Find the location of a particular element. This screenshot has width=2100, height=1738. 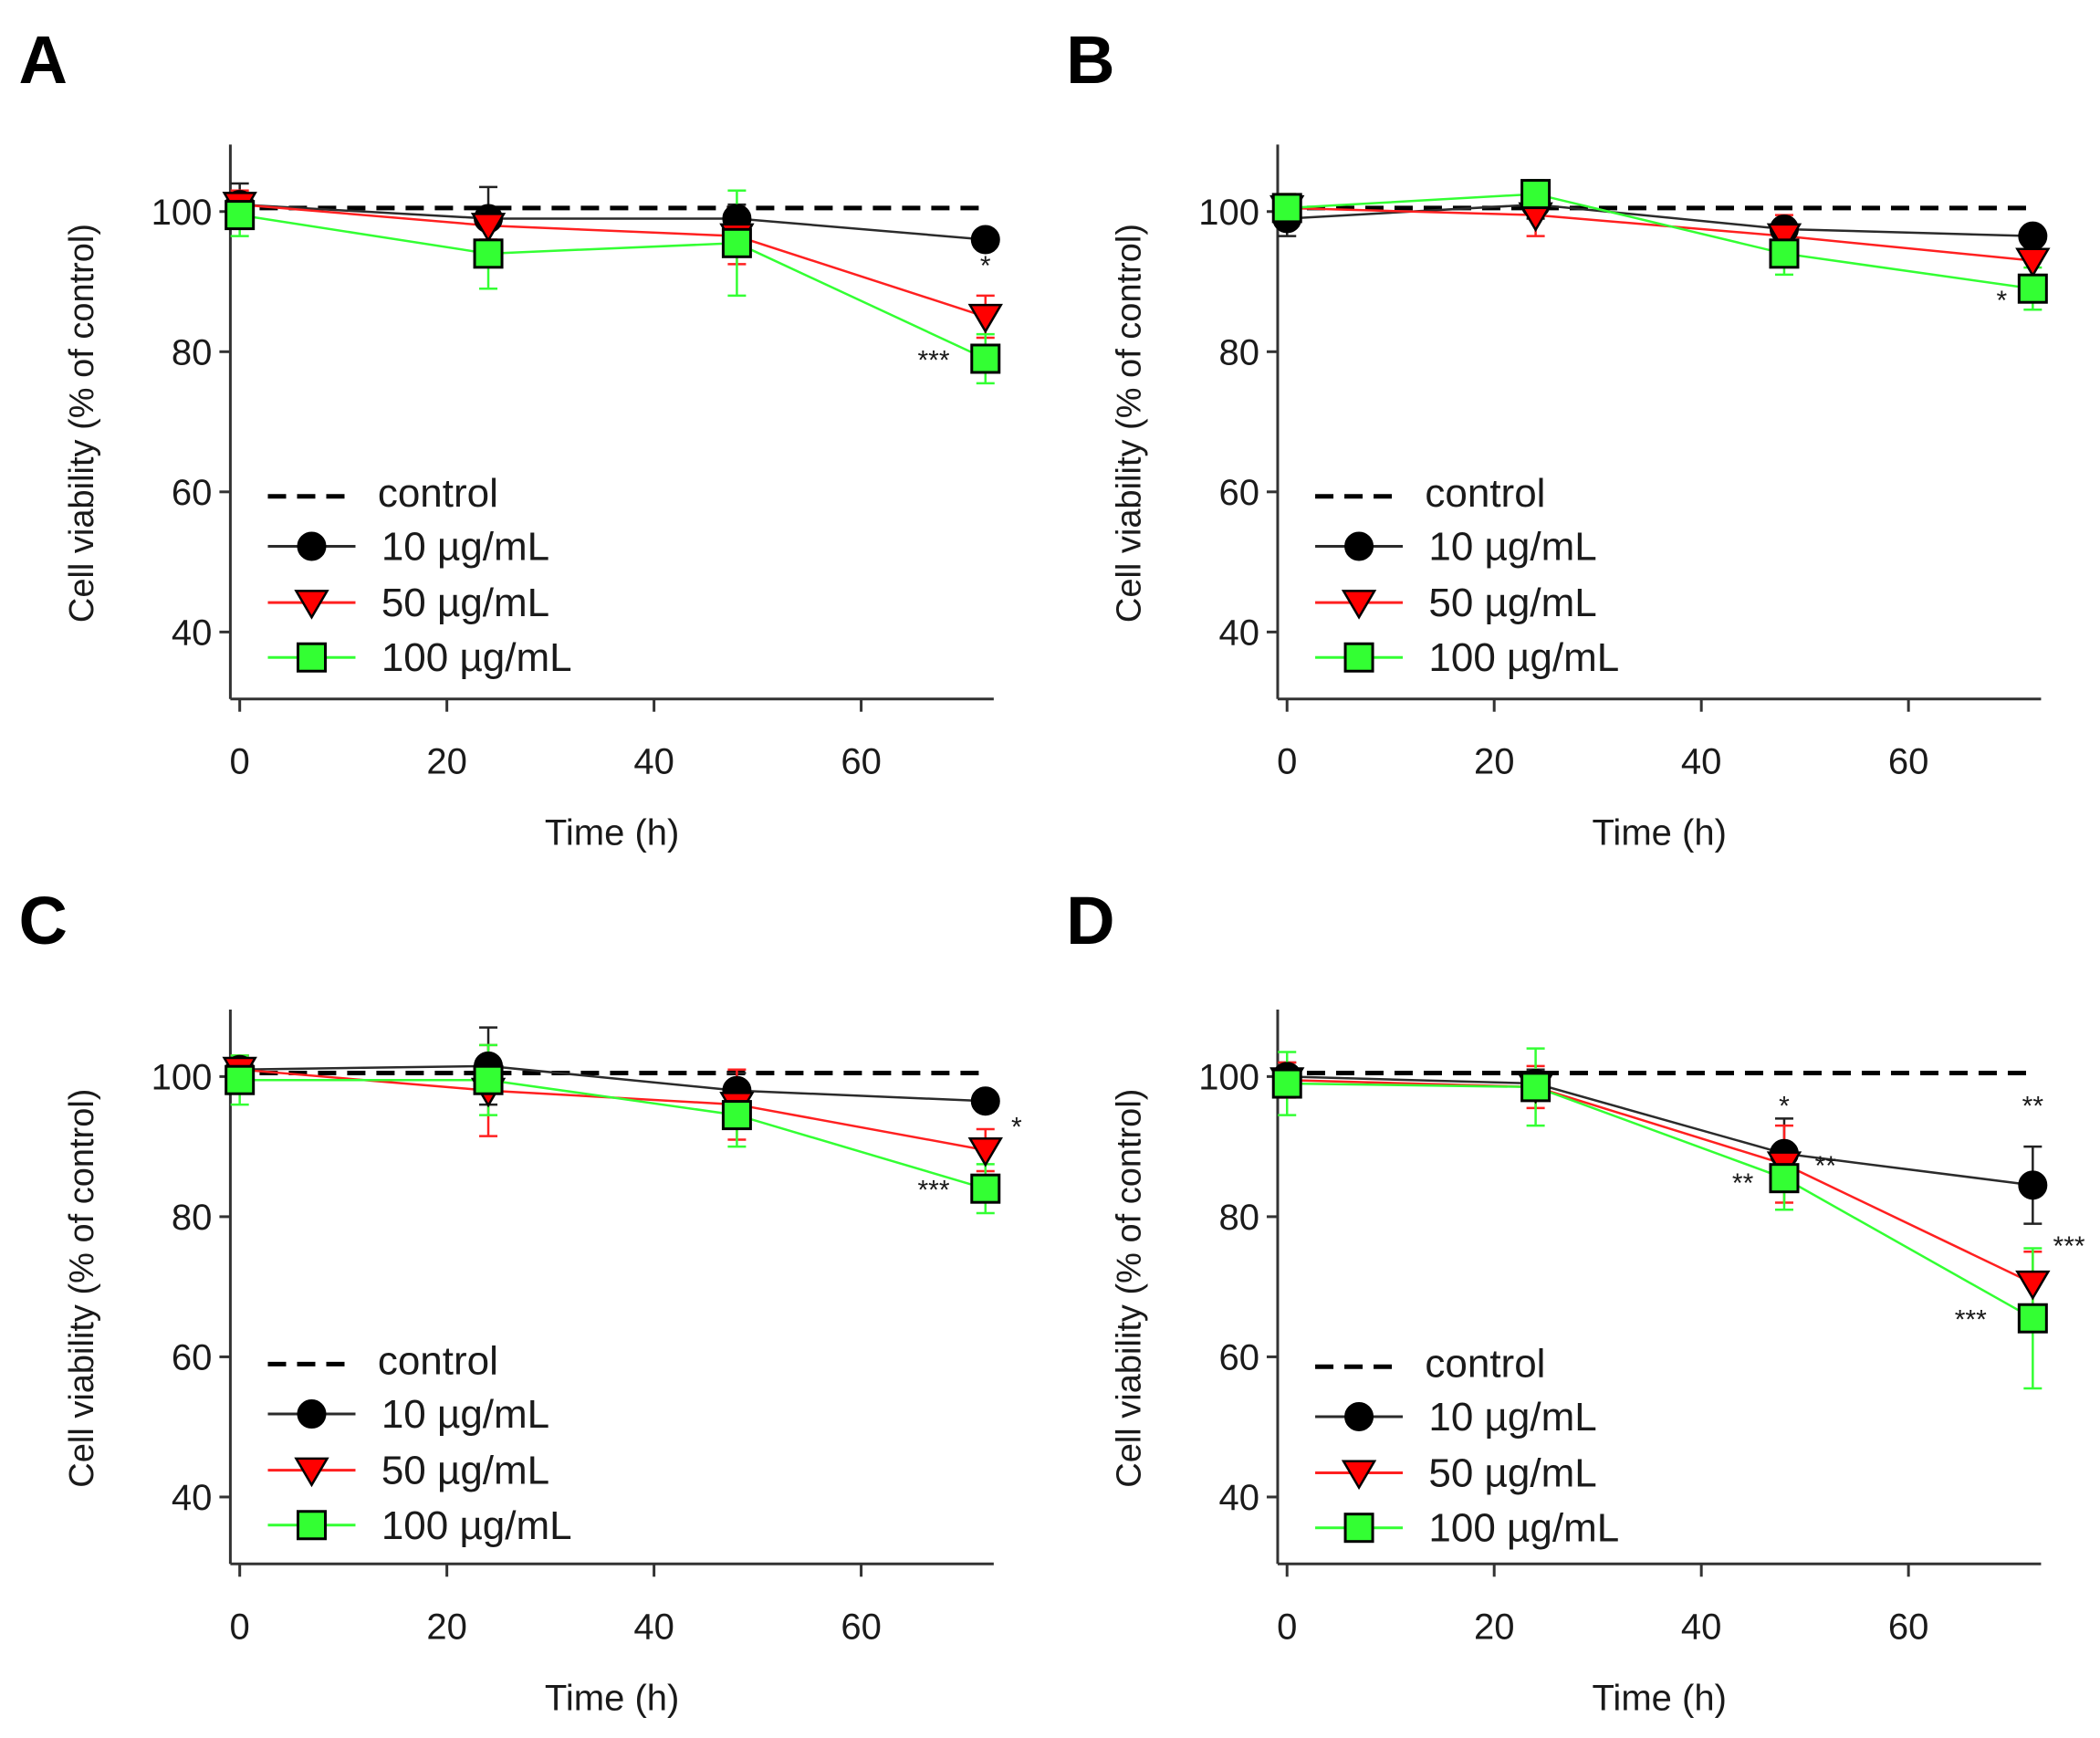

y-tick-label: 100 is located at coordinates (1228, 213).